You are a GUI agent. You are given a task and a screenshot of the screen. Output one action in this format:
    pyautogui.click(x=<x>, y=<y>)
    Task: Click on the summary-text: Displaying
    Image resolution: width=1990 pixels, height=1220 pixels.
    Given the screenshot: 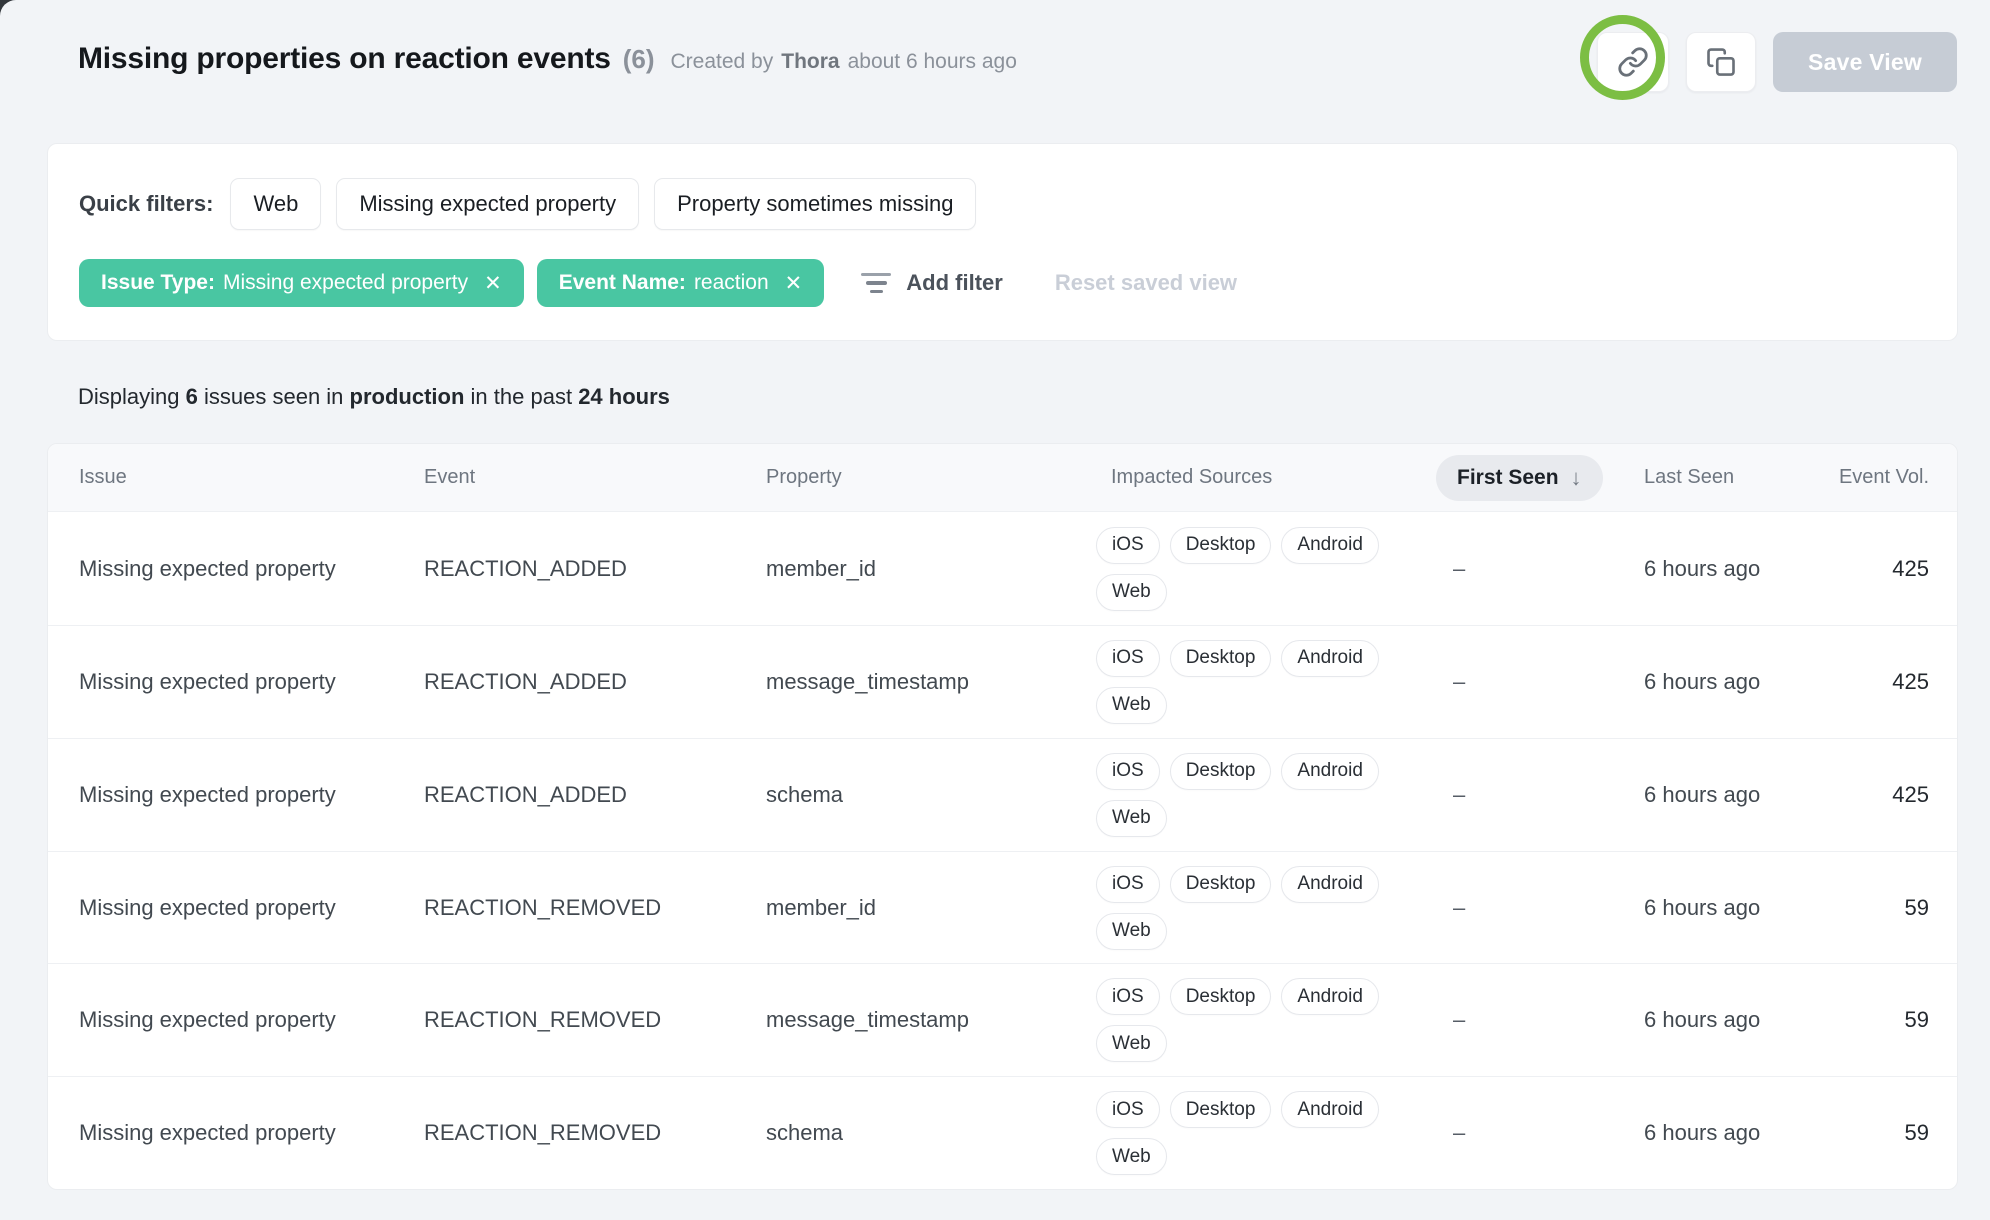 What is the action you would take?
    pyautogui.click(x=129, y=396)
    